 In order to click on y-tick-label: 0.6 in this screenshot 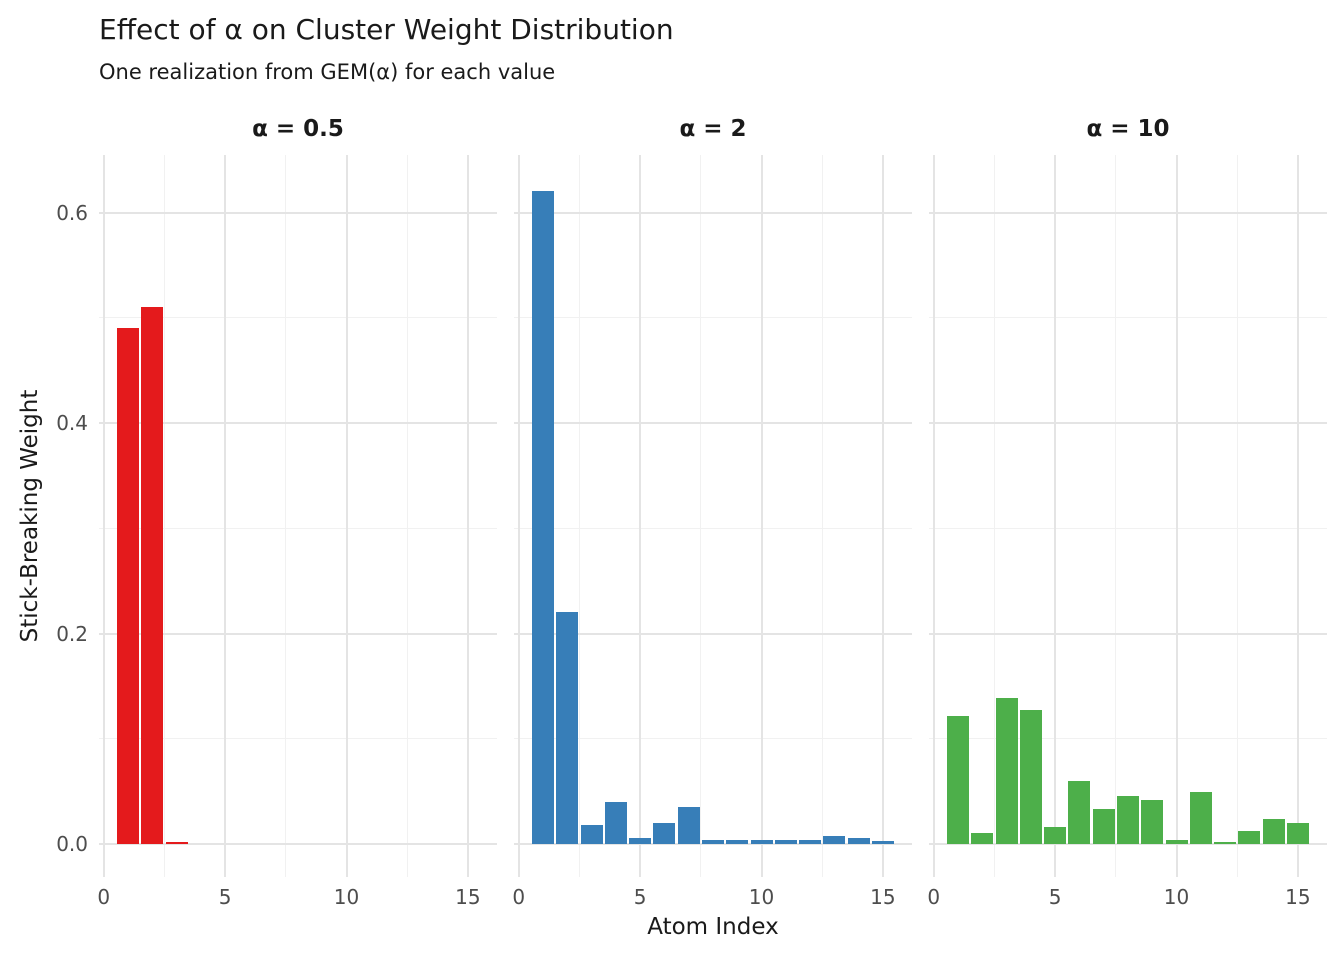, I will do `click(72, 212)`.